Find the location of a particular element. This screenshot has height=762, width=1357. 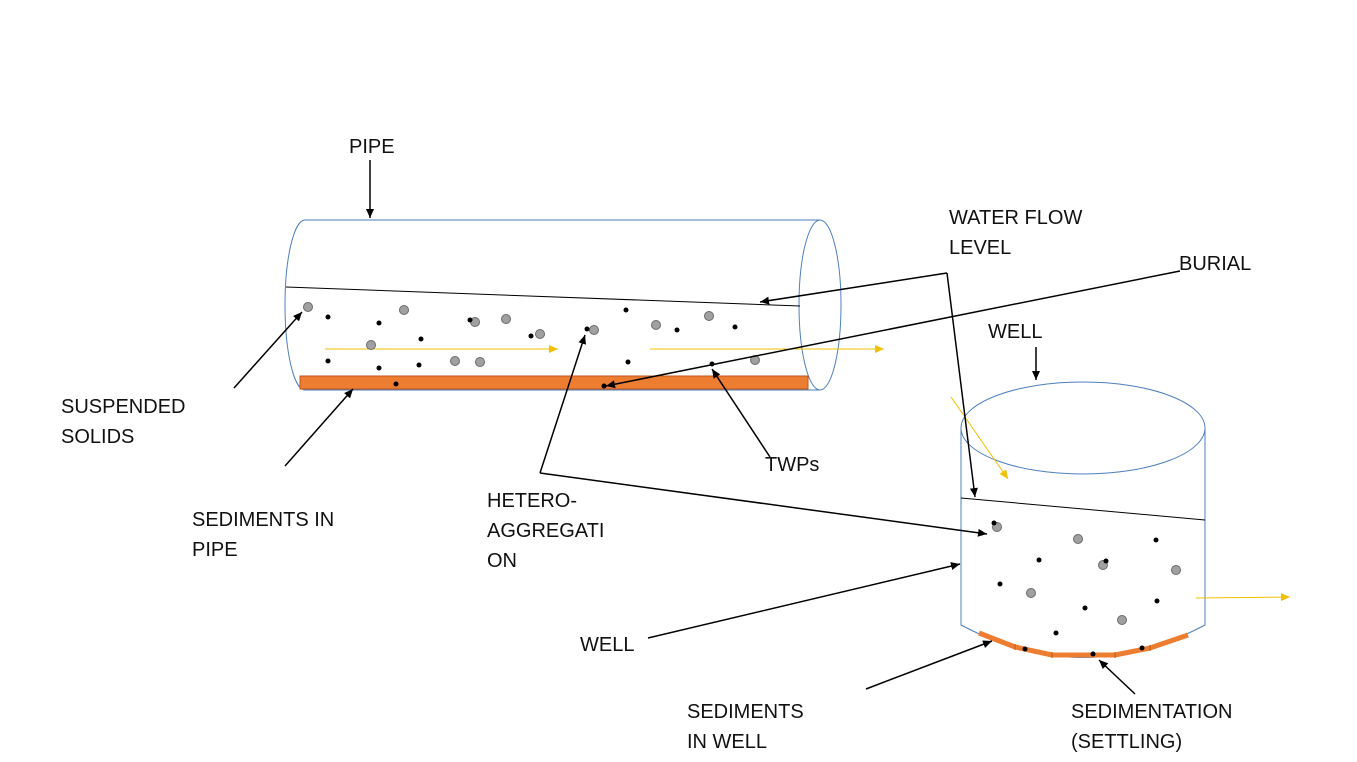

well-body is located at coordinates (1083, 543).